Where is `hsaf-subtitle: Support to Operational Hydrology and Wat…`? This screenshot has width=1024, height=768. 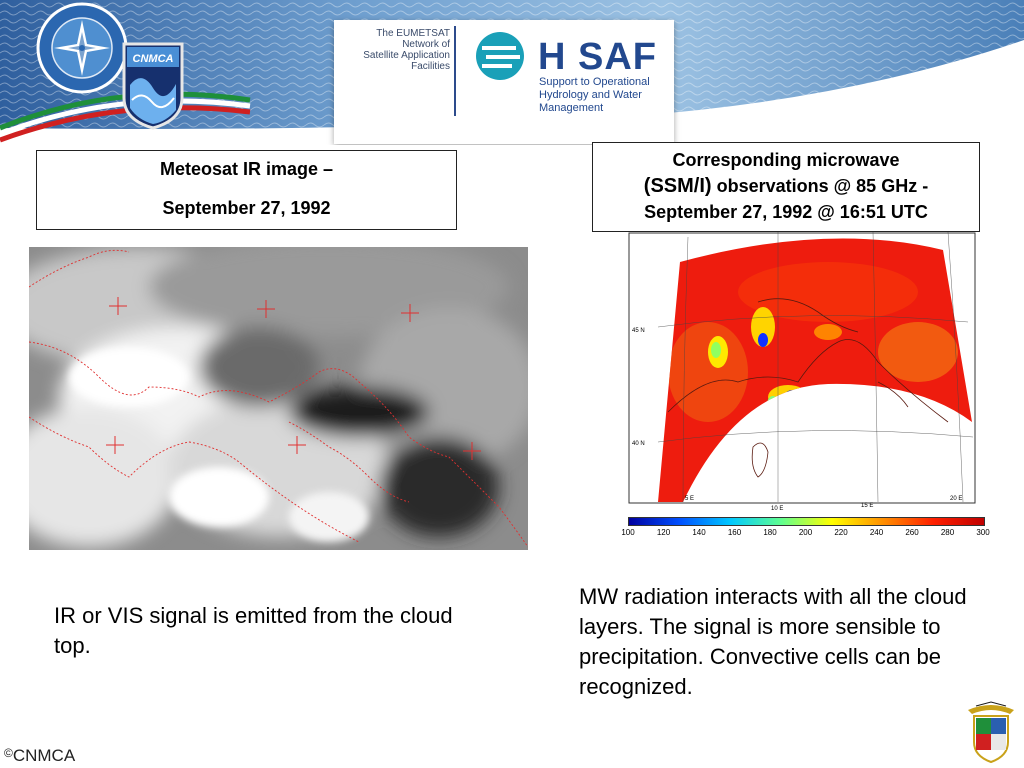 hsaf-subtitle: Support to Operational Hydrology and Wat… is located at coordinates (594, 95).